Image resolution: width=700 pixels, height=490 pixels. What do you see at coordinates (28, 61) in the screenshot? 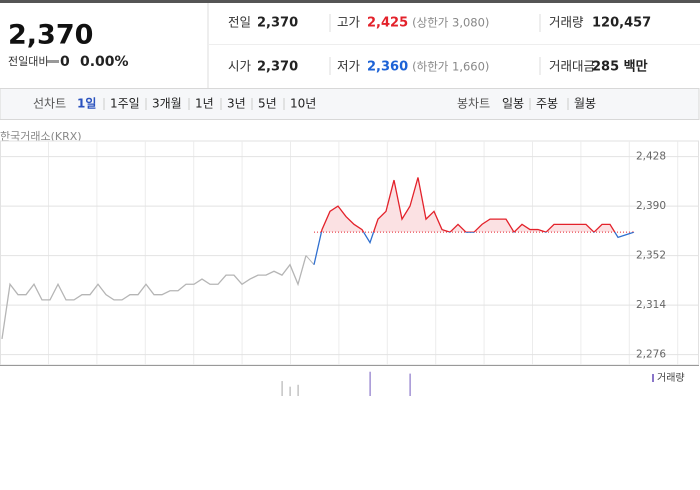
I see `change-label: 전일대비` at bounding box center [28, 61].